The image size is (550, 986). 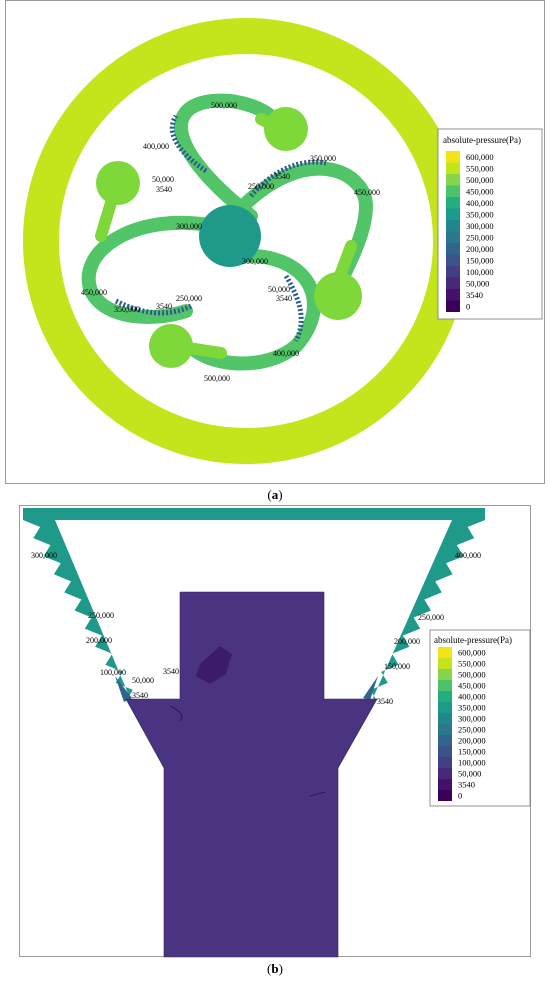 I want to click on left-serrated-edge, so click(x=78, y=604).